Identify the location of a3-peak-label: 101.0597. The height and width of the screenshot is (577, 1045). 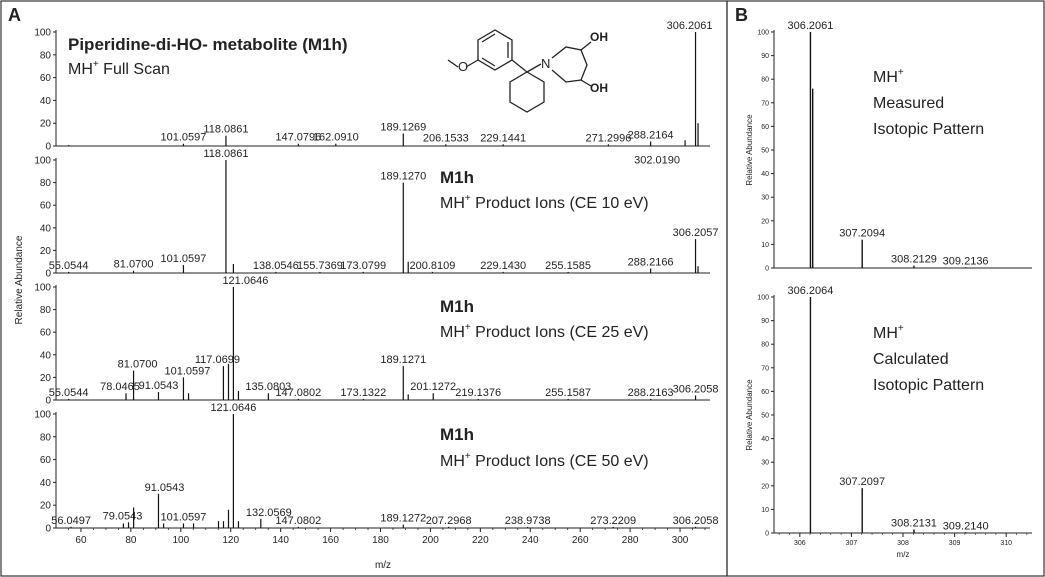
(188, 371).